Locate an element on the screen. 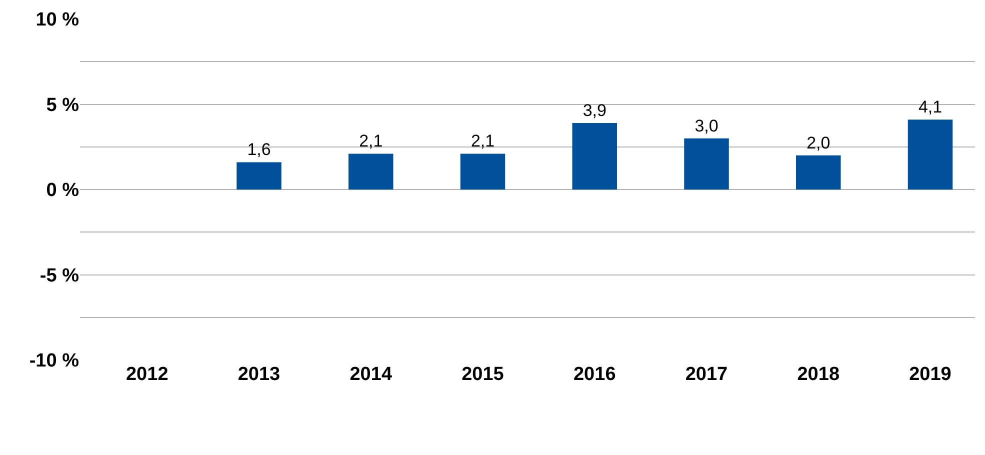  y-tick-label: 10 % is located at coordinates (58, 20).